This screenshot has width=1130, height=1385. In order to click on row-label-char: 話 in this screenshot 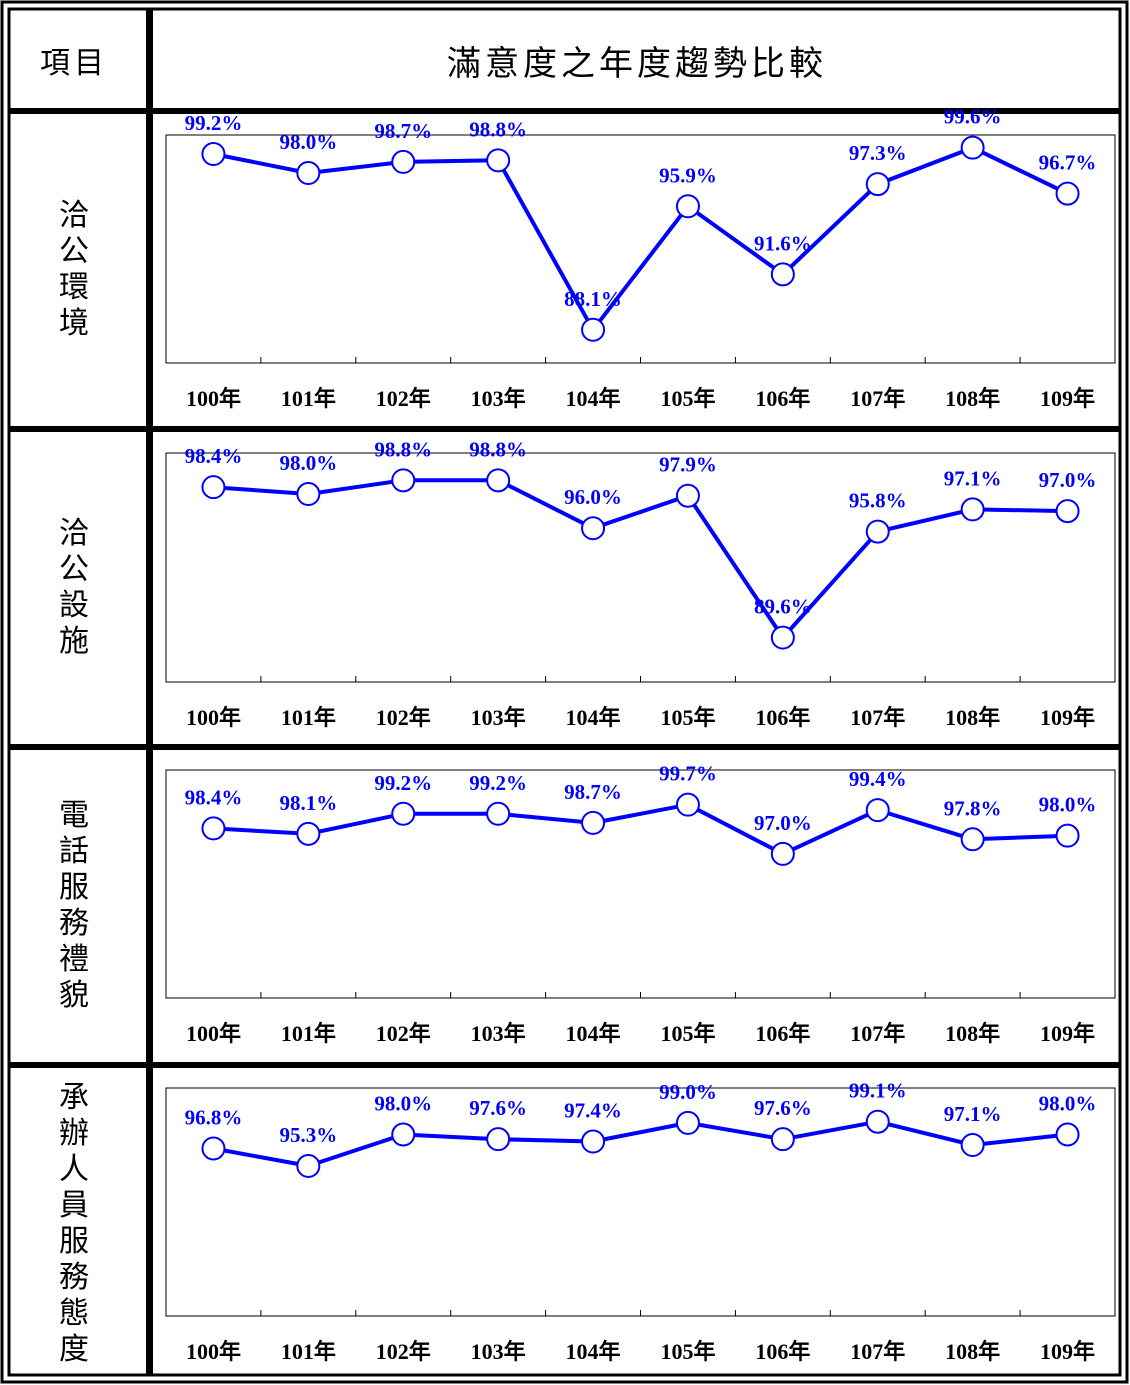, I will do `click(74, 851)`.